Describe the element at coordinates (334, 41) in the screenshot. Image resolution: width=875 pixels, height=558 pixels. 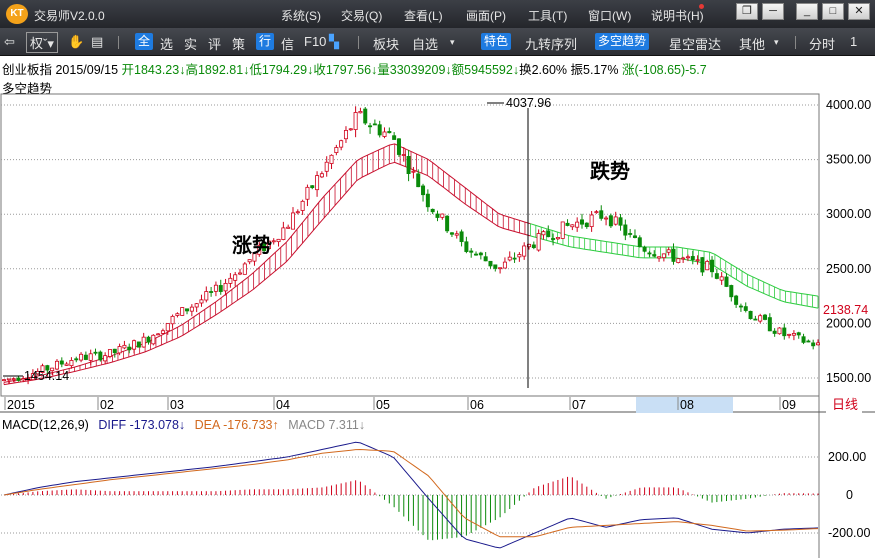
I see `layout-icon: ▚` at that location.